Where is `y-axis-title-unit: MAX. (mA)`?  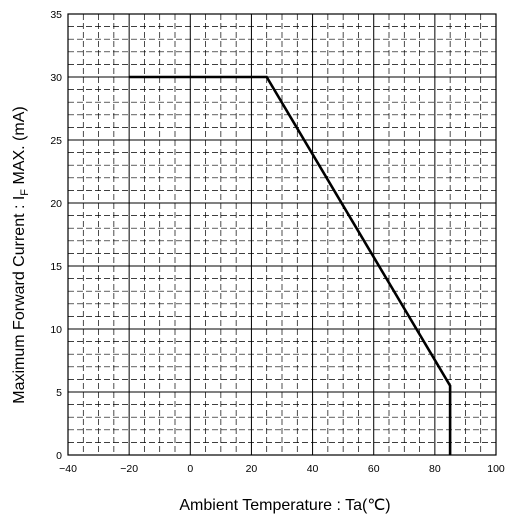
y-axis-title-unit: MAX. (mA) is located at coordinates (19, 147).